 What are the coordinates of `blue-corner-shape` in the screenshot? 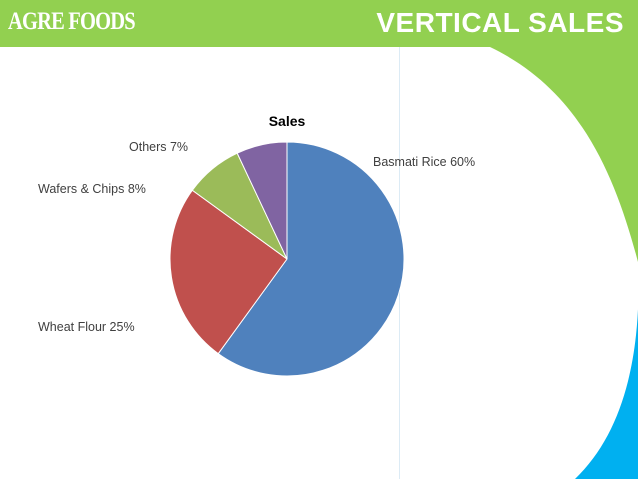 It's located at (606, 368).